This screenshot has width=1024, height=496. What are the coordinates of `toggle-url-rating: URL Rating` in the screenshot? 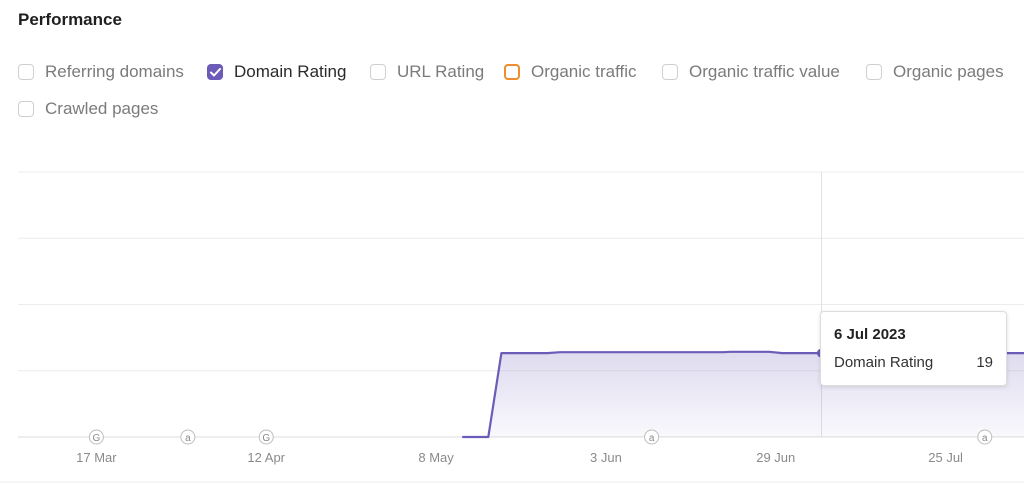 It's located at (427, 72).